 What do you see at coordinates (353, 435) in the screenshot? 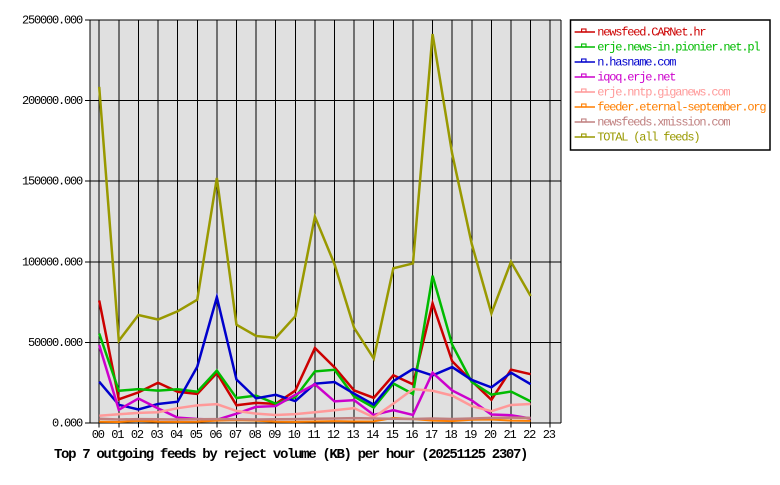
I see `svg-text: 13` at bounding box center [353, 435].